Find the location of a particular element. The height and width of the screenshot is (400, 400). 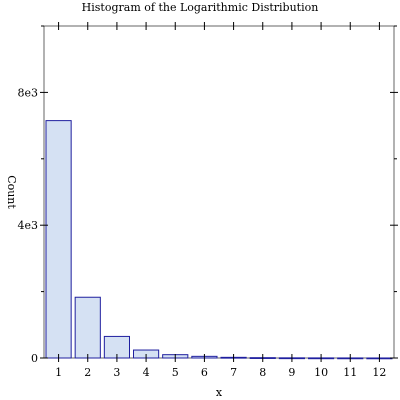

y-tick-label-8e3: 8e3 is located at coordinates (27, 92).